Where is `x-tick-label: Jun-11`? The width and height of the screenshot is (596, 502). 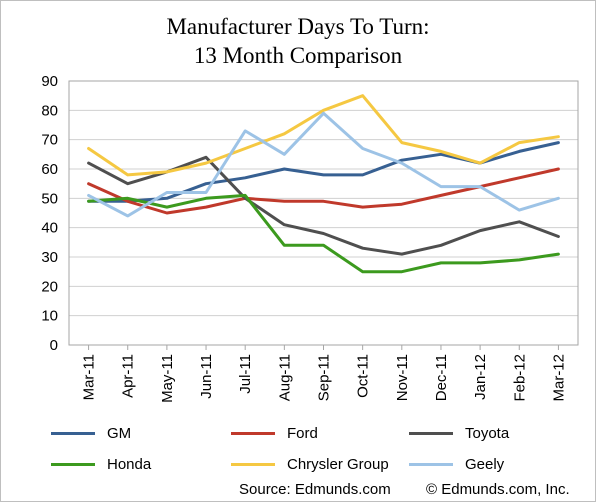
x-tick-label: Jun-11 is located at coordinates (206, 376).